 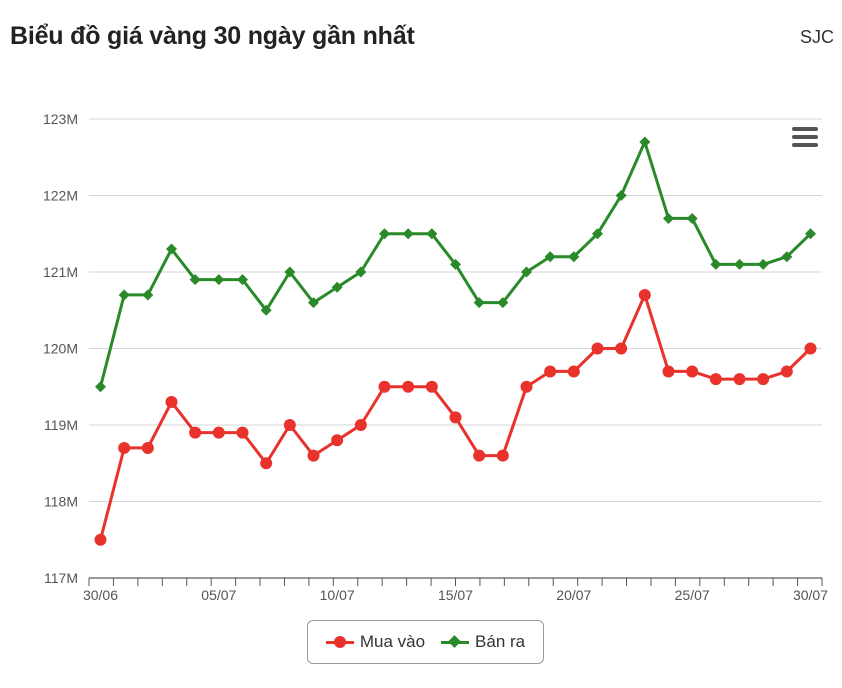 I want to click on chart-legend: Mua vào Bán ra, so click(x=425, y=642).